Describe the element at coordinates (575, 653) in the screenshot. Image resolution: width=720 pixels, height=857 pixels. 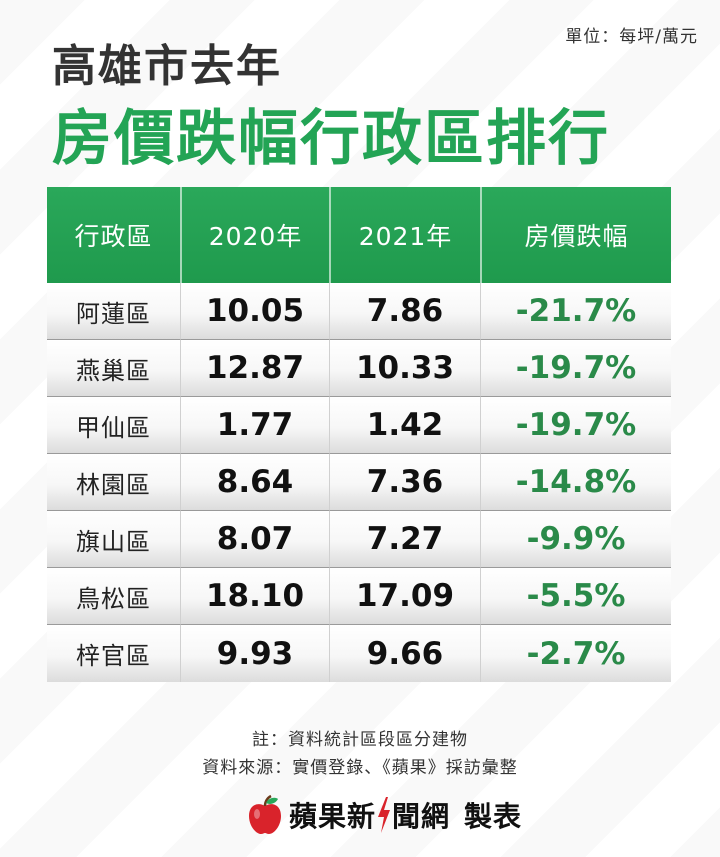
I see `change-cell: -2.7%` at that location.